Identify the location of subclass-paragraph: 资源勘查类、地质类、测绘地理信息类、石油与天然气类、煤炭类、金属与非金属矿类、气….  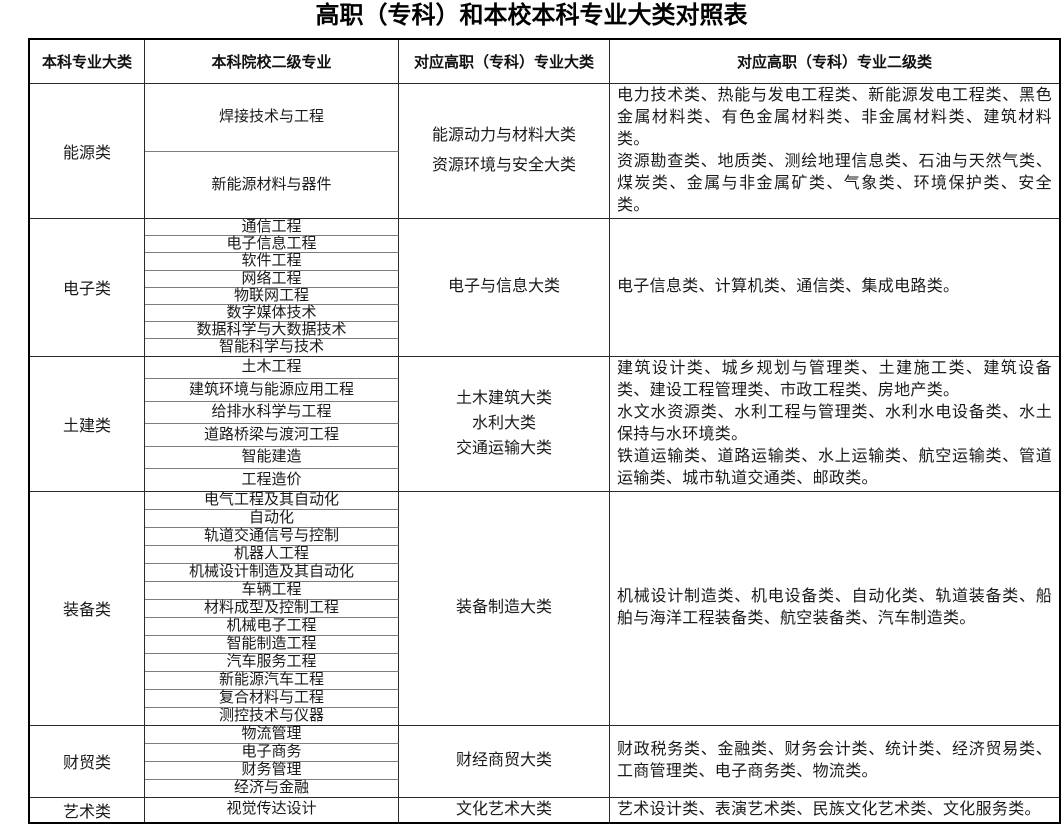
(834, 183).